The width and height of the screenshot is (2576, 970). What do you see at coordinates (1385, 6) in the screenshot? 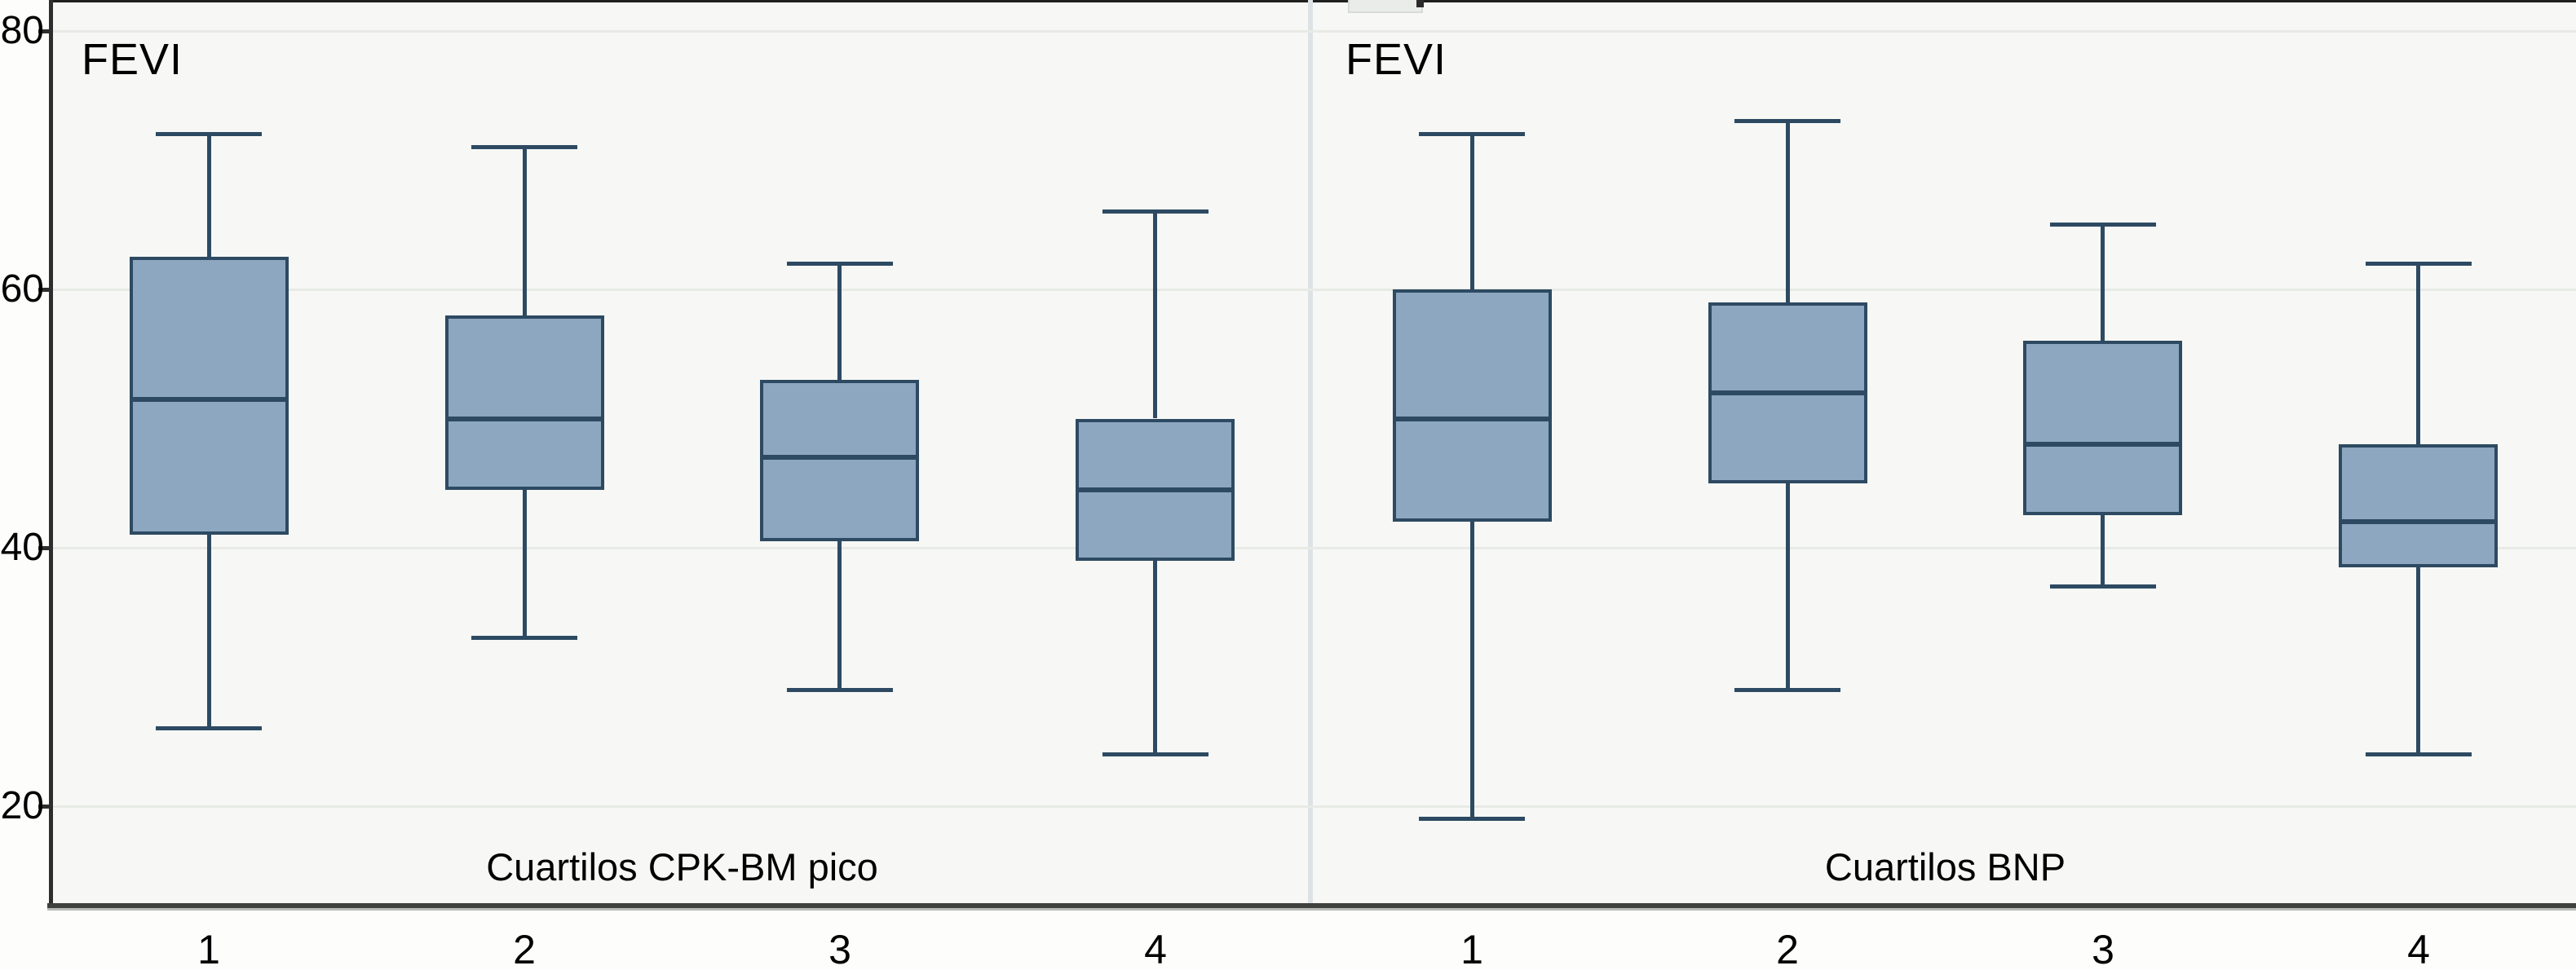
I see `cropped-legend-remnant` at bounding box center [1385, 6].